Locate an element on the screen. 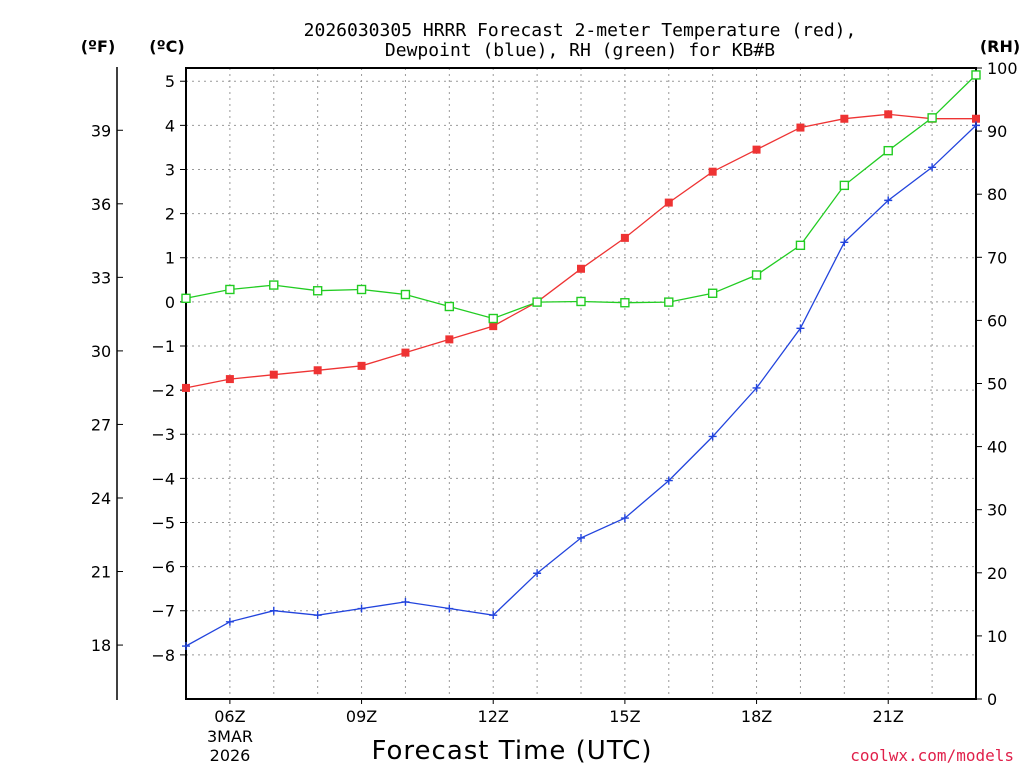  celsius-tick-label: −5 is located at coordinates (163, 522).